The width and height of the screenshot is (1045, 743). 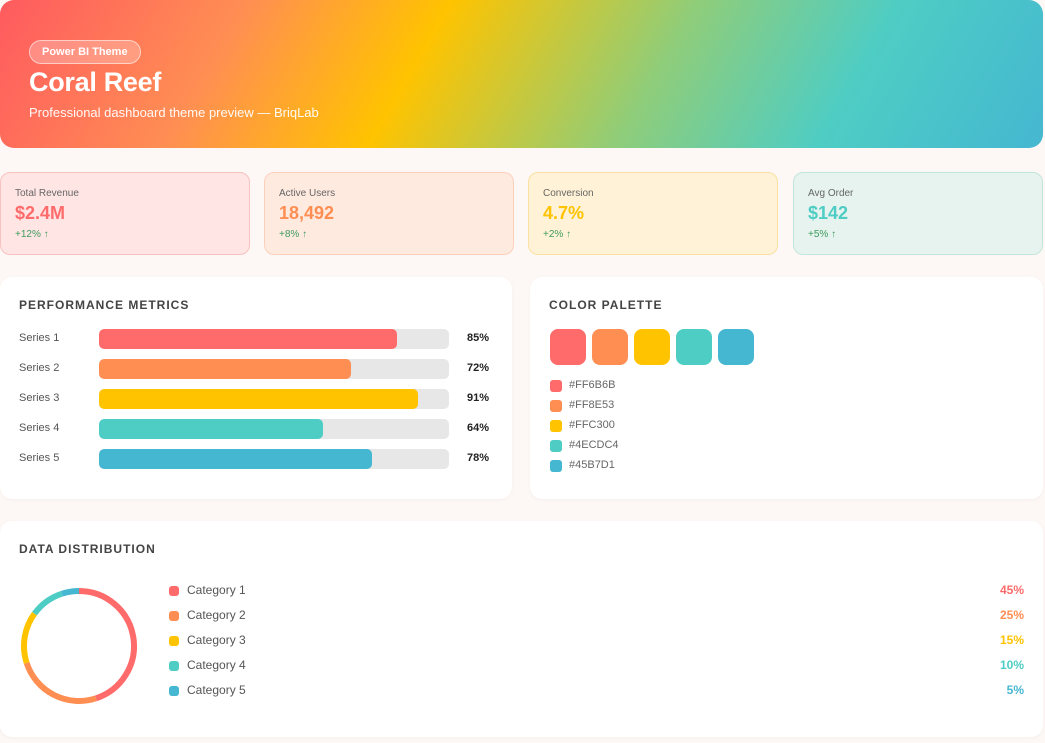 What do you see at coordinates (478, 338) in the screenshot?
I see `metric-value: 85%` at bounding box center [478, 338].